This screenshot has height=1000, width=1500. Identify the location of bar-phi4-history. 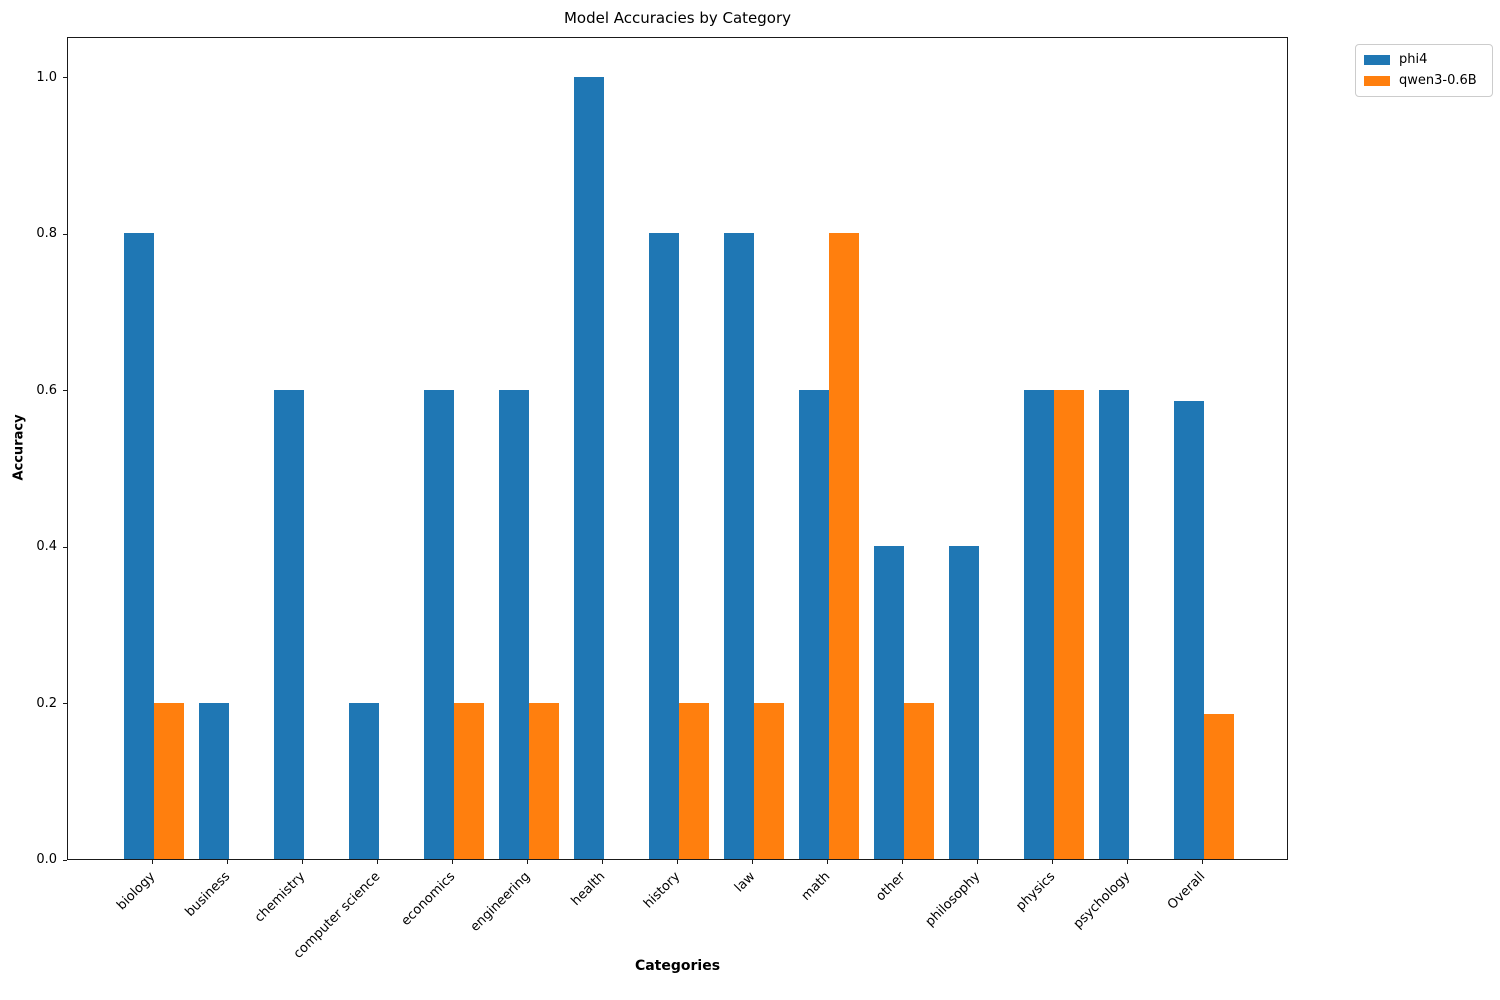
(663, 546).